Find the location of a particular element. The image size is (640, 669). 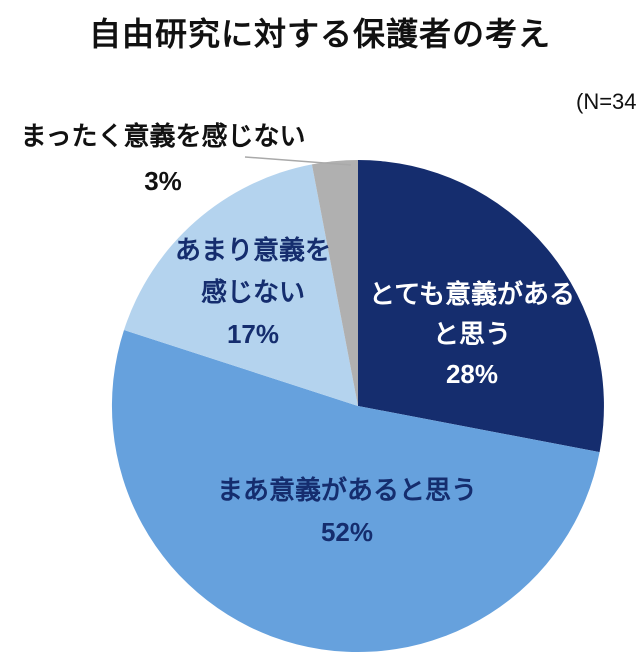

slice-label-text: 感じない is located at coordinates (252, 292).